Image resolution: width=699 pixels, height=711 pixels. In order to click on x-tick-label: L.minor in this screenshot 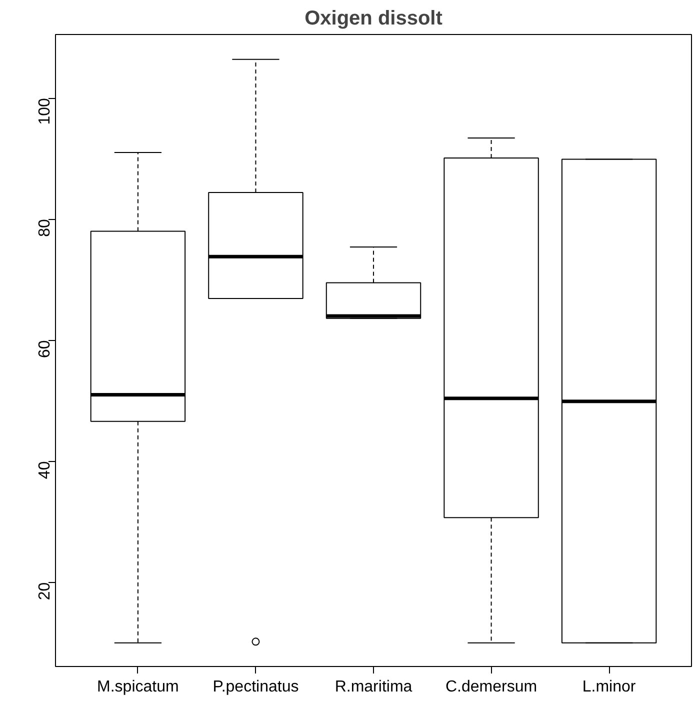, I will do `click(609, 687)`.